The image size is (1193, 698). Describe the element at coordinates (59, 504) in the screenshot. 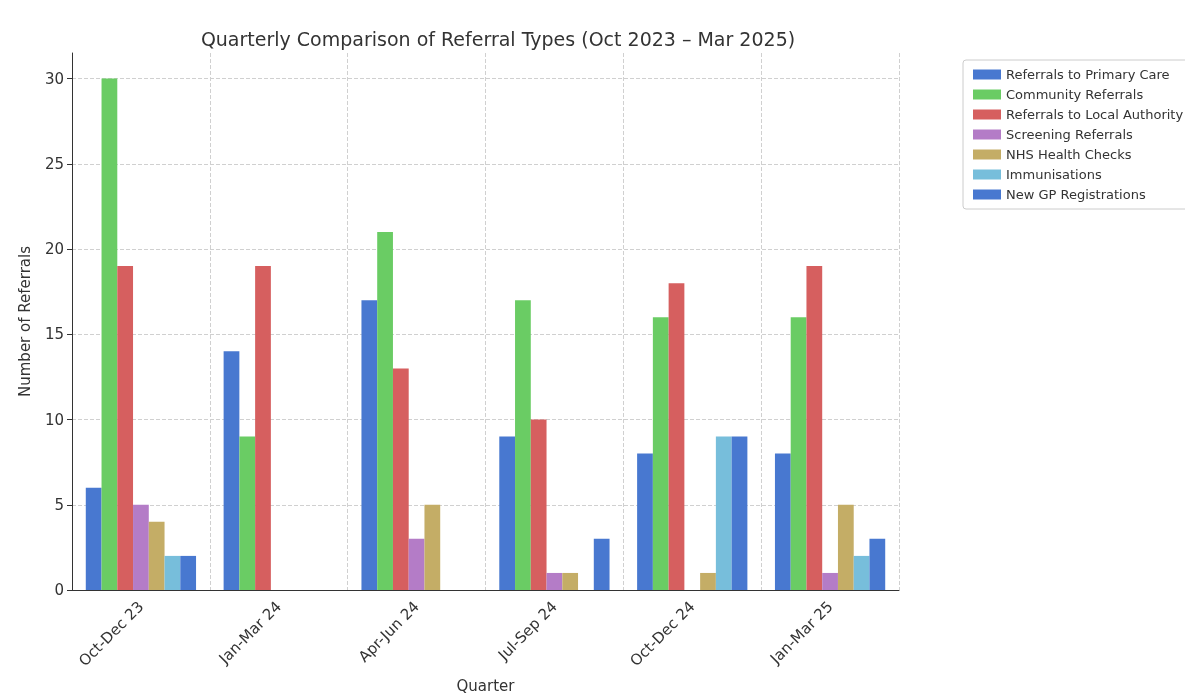

I see `y-tick-label: 5` at that location.